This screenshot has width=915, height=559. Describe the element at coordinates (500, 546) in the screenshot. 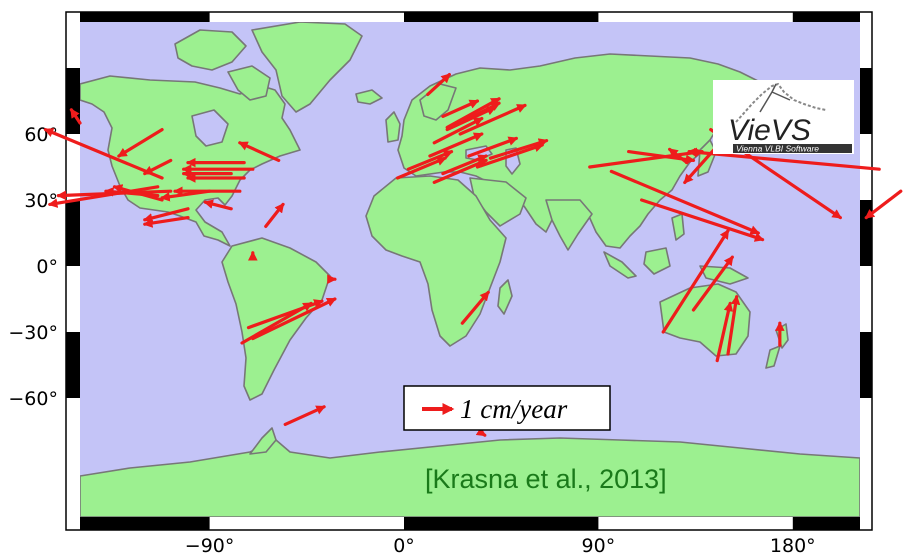

I see `longitude-ticks: −90° 0° 90° 180°` at that location.